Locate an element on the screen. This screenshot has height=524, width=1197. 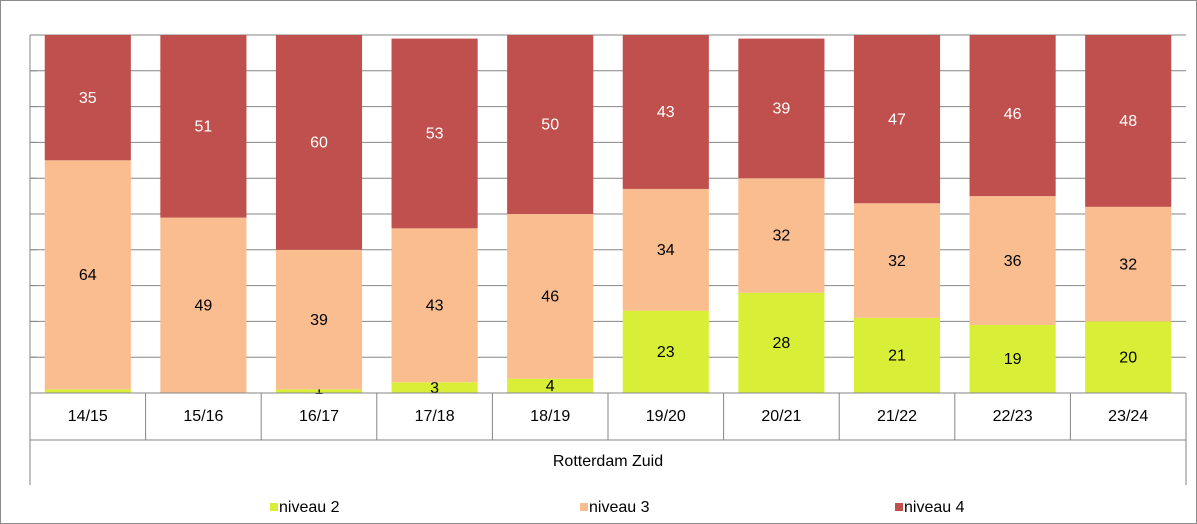
data-label: 60 is located at coordinates (319, 143).